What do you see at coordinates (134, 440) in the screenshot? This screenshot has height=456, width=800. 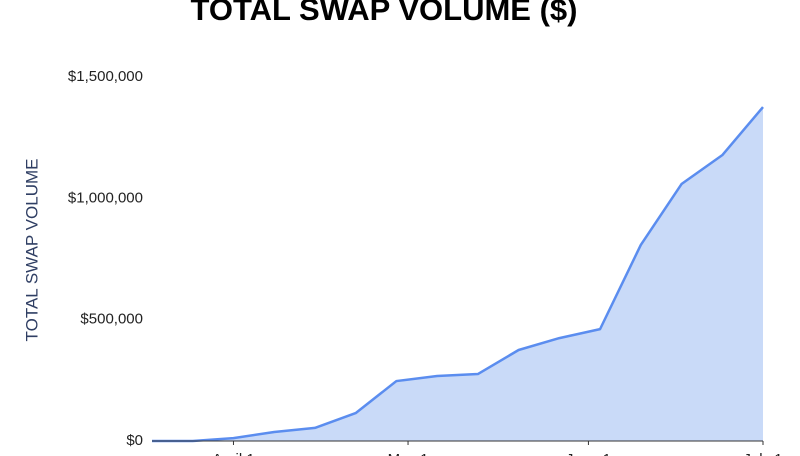 I see `y-tick-label: $0` at bounding box center [134, 440].